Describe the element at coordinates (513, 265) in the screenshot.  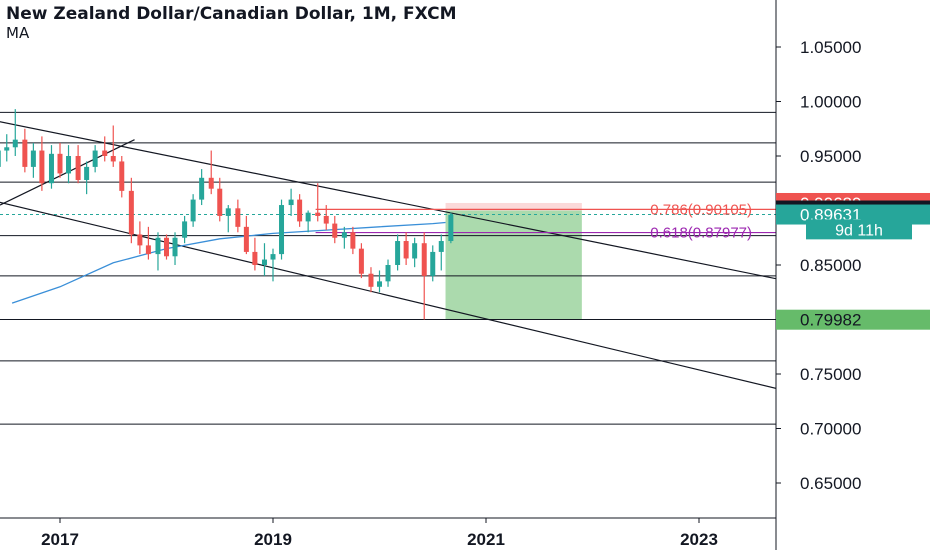
I see `take-profit-zone` at that location.